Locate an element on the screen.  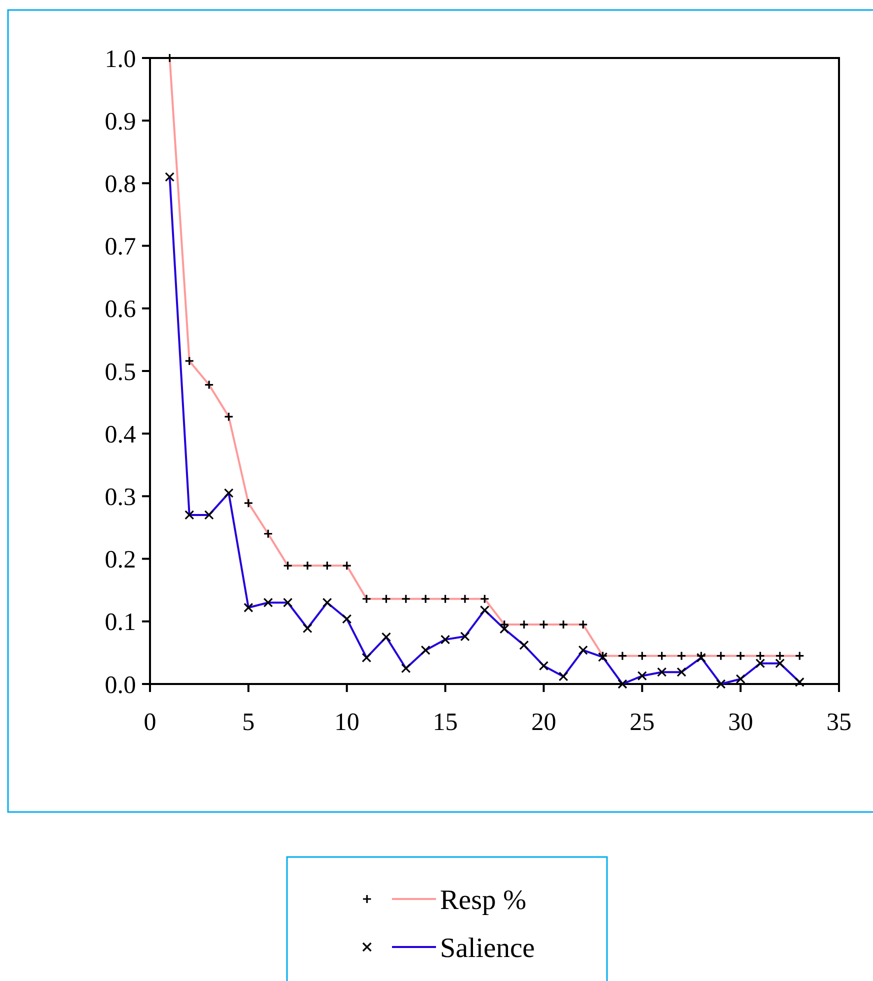
y-tick-label: 0.1 is located at coordinates (120, 622).